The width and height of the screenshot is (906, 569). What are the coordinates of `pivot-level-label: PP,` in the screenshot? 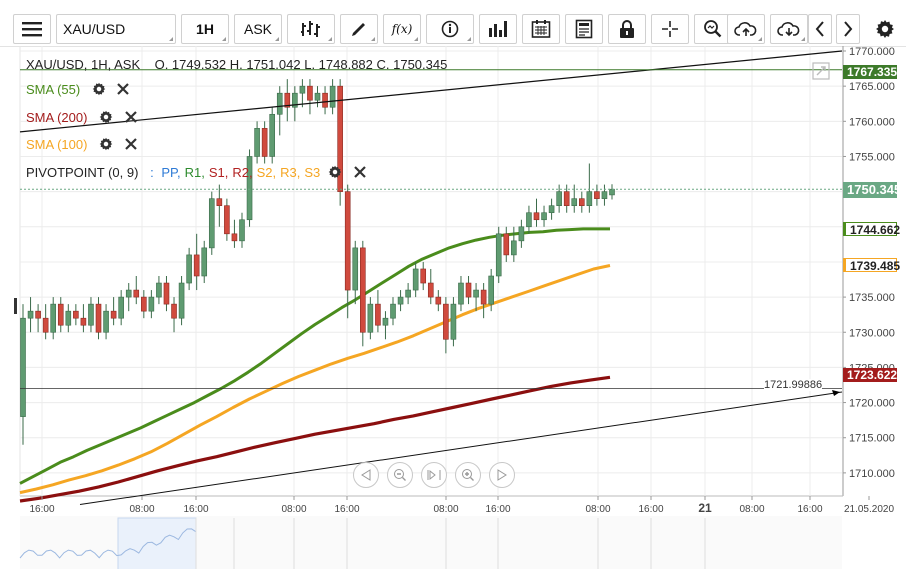 It's located at (171, 172).